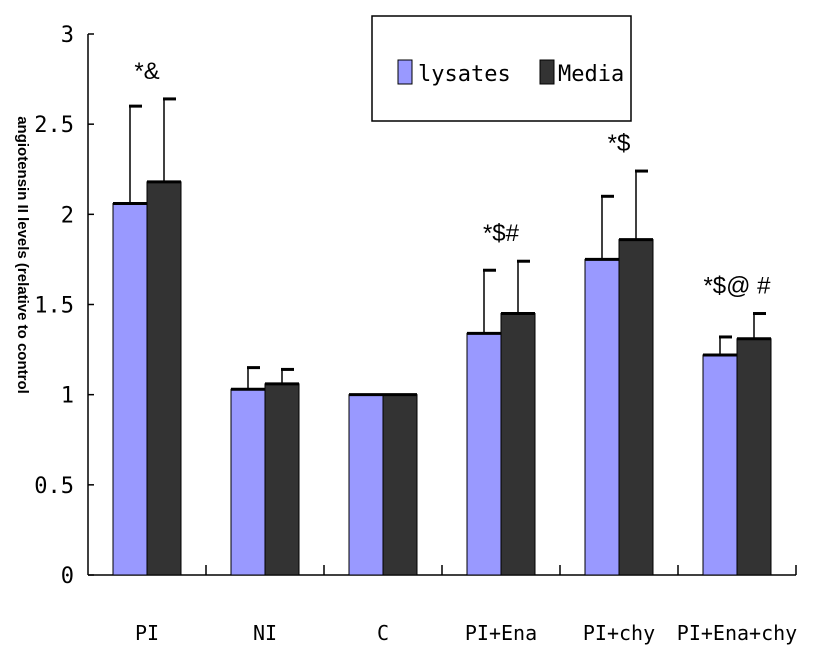 The height and width of the screenshot is (660, 820). What do you see at coordinates (147, 633) in the screenshot?
I see `x-tick-label: PI` at bounding box center [147, 633].